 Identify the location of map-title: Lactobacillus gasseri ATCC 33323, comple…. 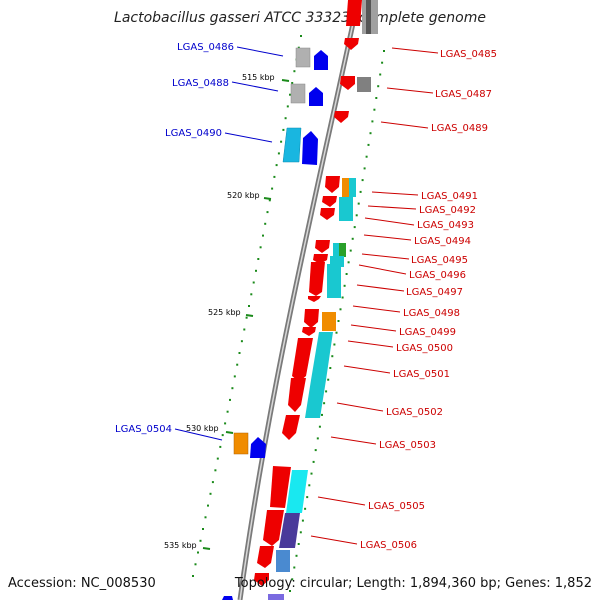
(300, 18).